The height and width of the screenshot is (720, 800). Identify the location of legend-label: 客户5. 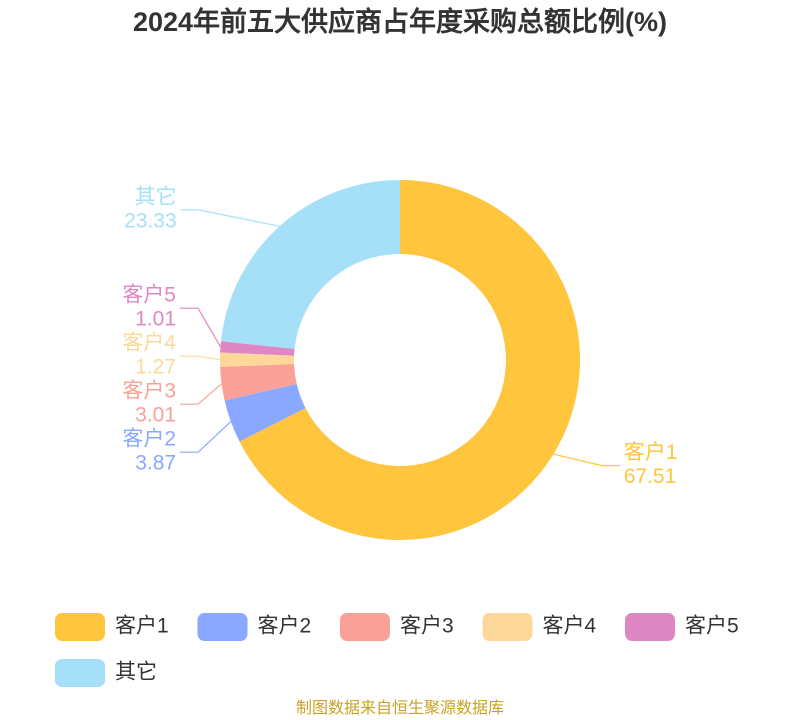
(712, 626).